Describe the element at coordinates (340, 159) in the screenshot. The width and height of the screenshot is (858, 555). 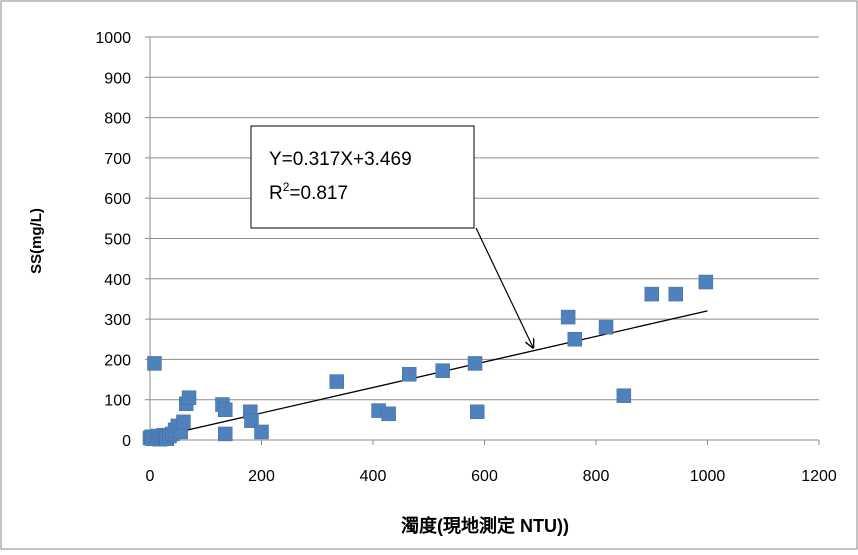
I see `equation-text: Y=0.317X+3.469` at that location.